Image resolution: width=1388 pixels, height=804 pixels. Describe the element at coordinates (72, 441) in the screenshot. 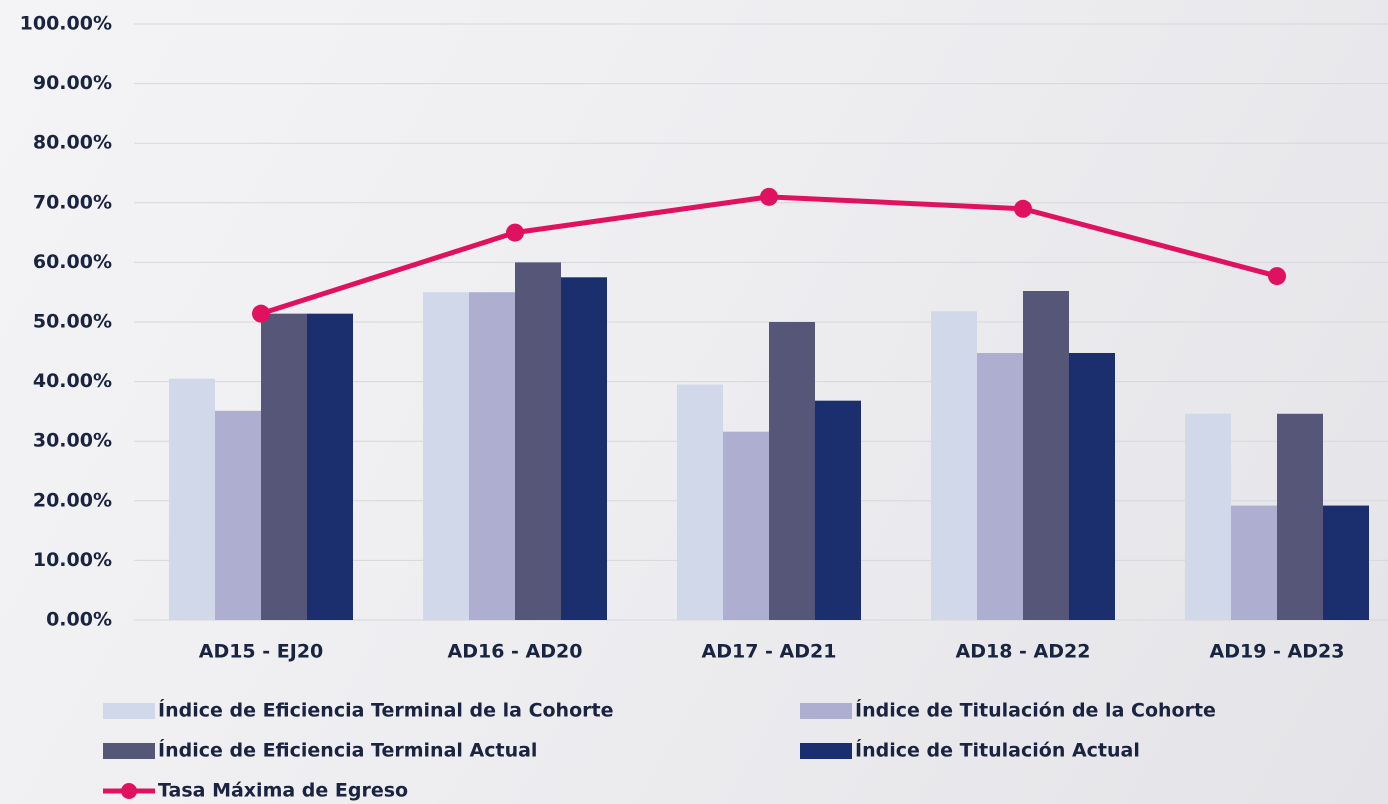

I see `y-tick-label: 30.00%` at that location.